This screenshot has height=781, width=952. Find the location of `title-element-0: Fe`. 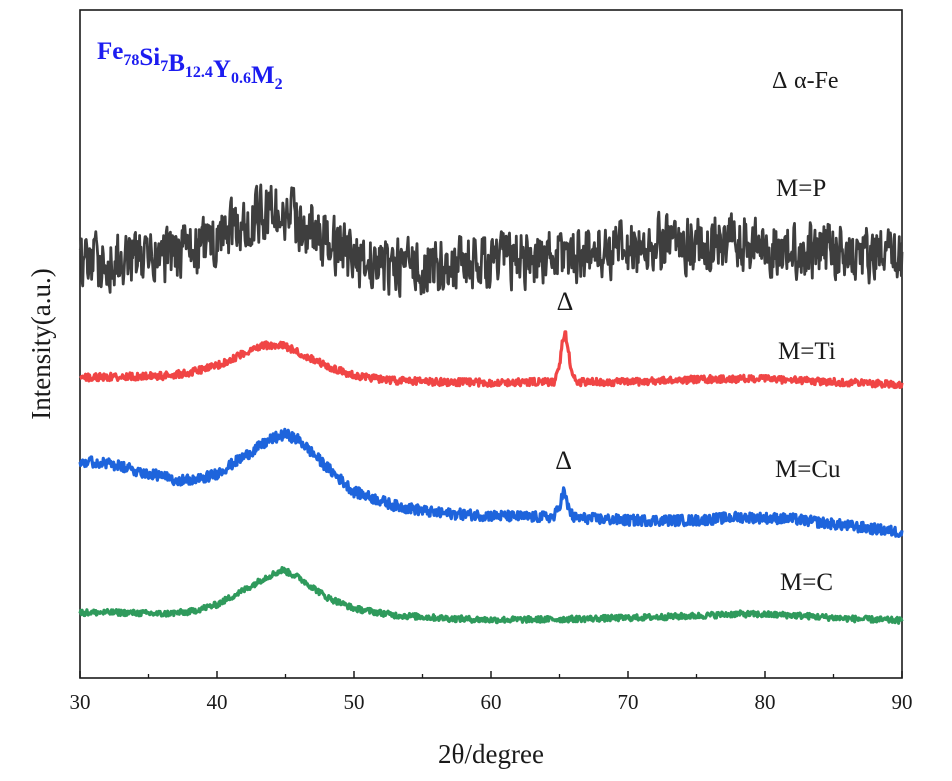

title-element-0: Fe is located at coordinates (110, 51).